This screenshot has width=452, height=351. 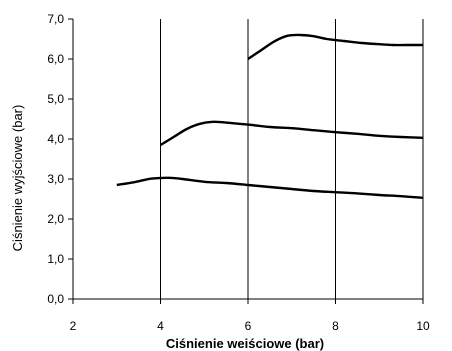 What do you see at coordinates (55, 179) in the screenshot?
I see `y-tick-label: 3,0` at bounding box center [55, 179].